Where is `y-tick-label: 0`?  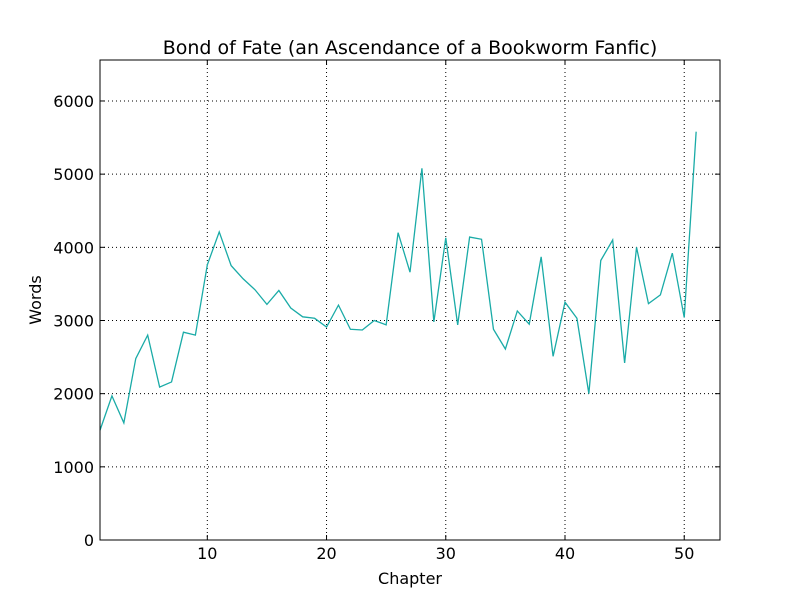
y-tick-label: 0 is located at coordinates (89, 540).